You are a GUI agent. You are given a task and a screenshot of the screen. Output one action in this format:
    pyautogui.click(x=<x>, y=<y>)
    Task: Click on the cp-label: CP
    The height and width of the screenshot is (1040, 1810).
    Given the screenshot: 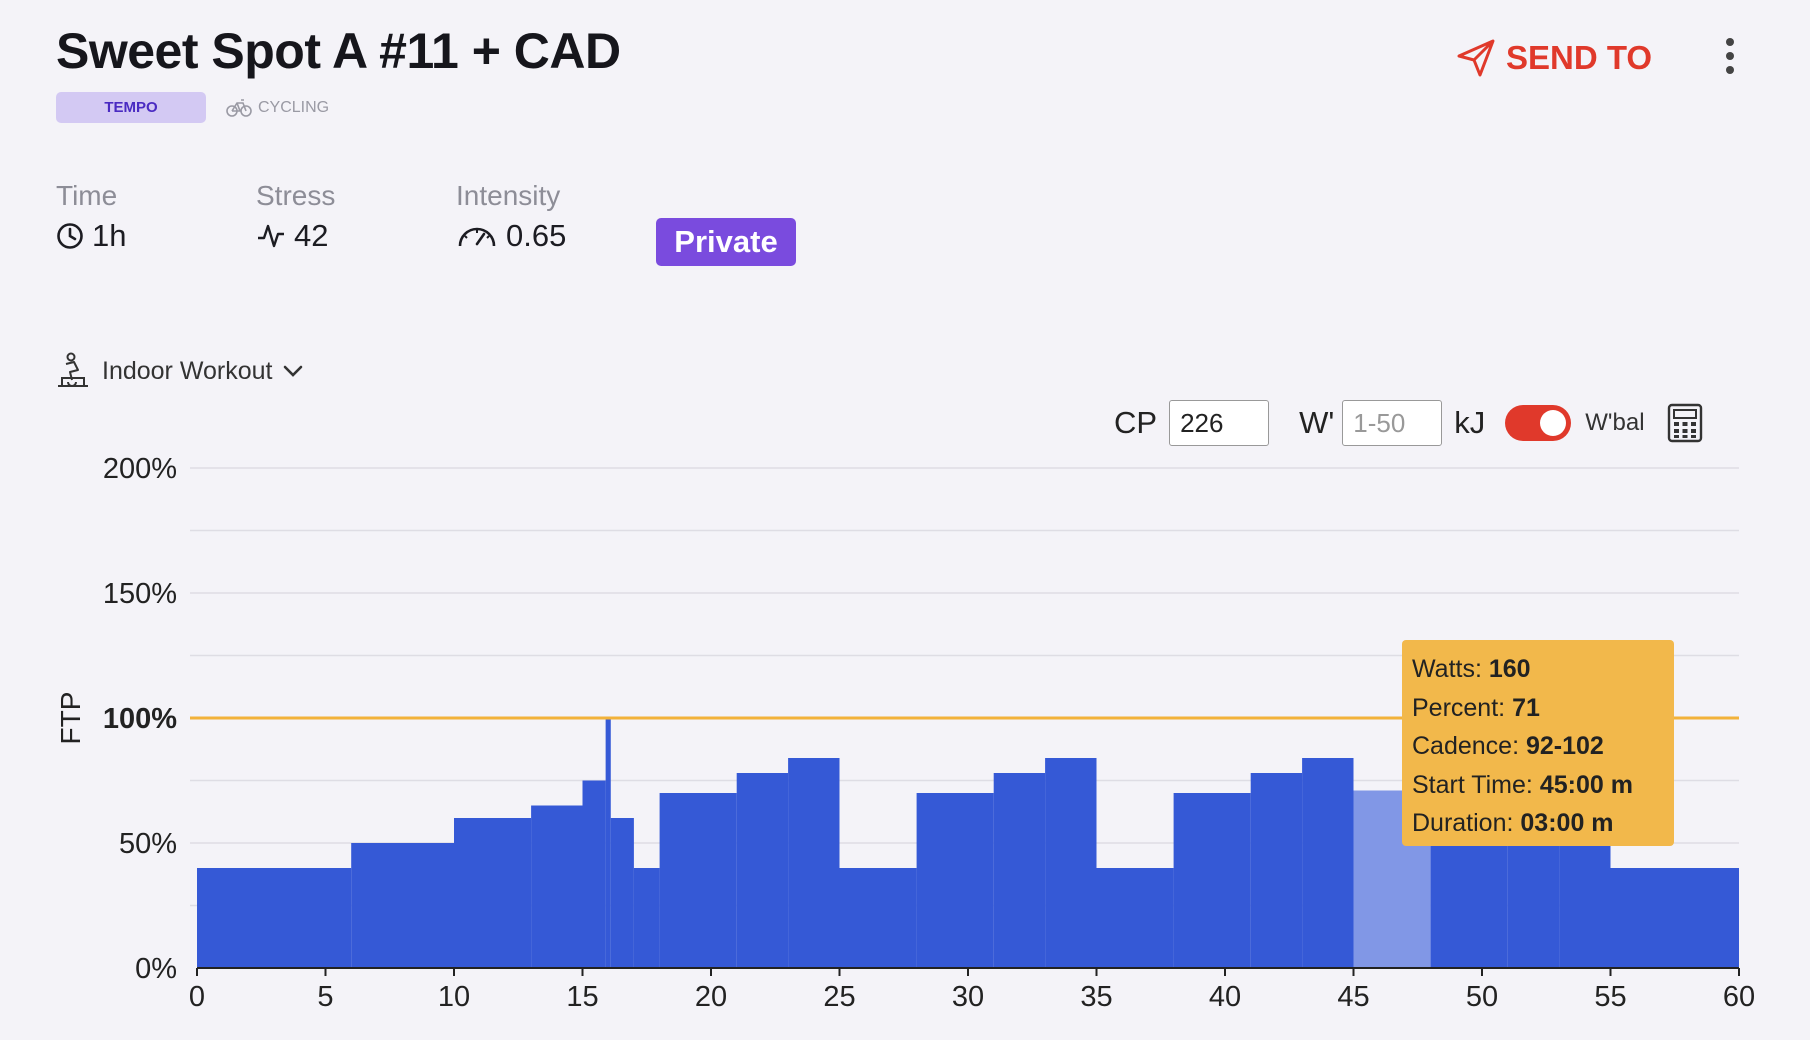 What is the action you would take?
    pyautogui.click(x=1136, y=422)
    